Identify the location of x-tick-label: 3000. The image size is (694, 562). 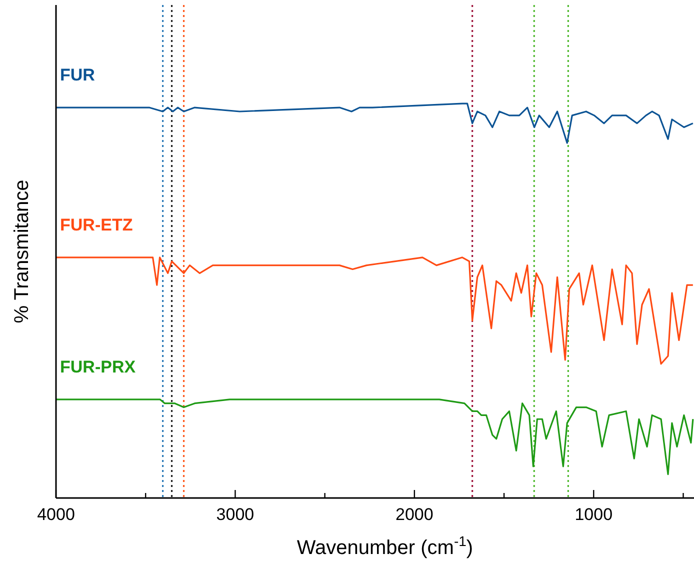
(235, 514).